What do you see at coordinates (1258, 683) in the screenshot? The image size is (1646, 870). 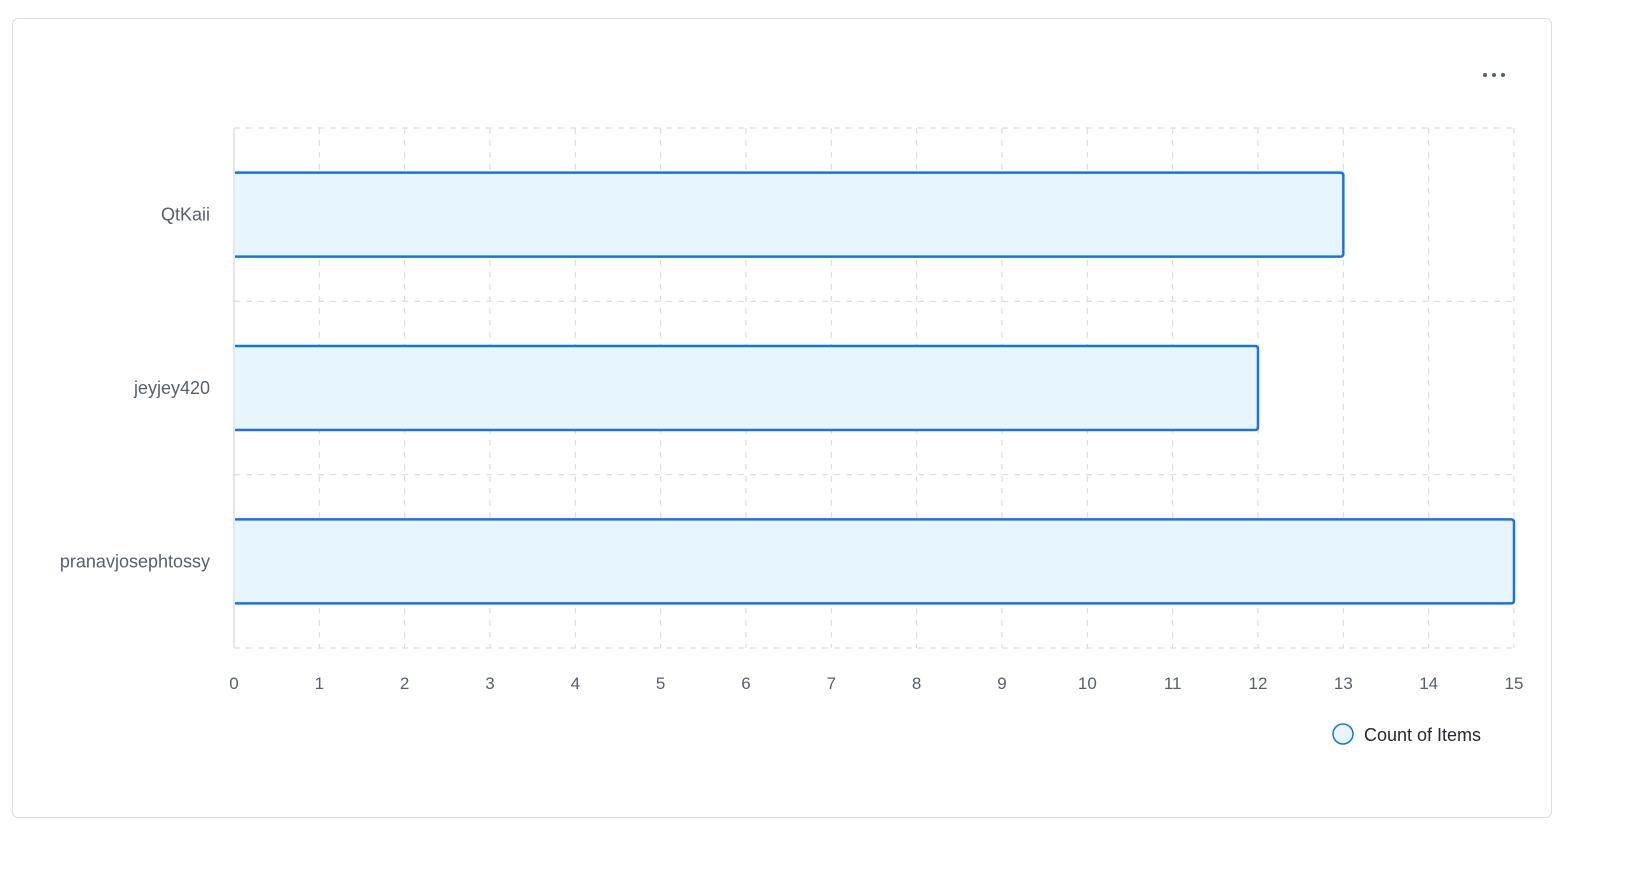 I see `x-tick-label: 12` at bounding box center [1258, 683].